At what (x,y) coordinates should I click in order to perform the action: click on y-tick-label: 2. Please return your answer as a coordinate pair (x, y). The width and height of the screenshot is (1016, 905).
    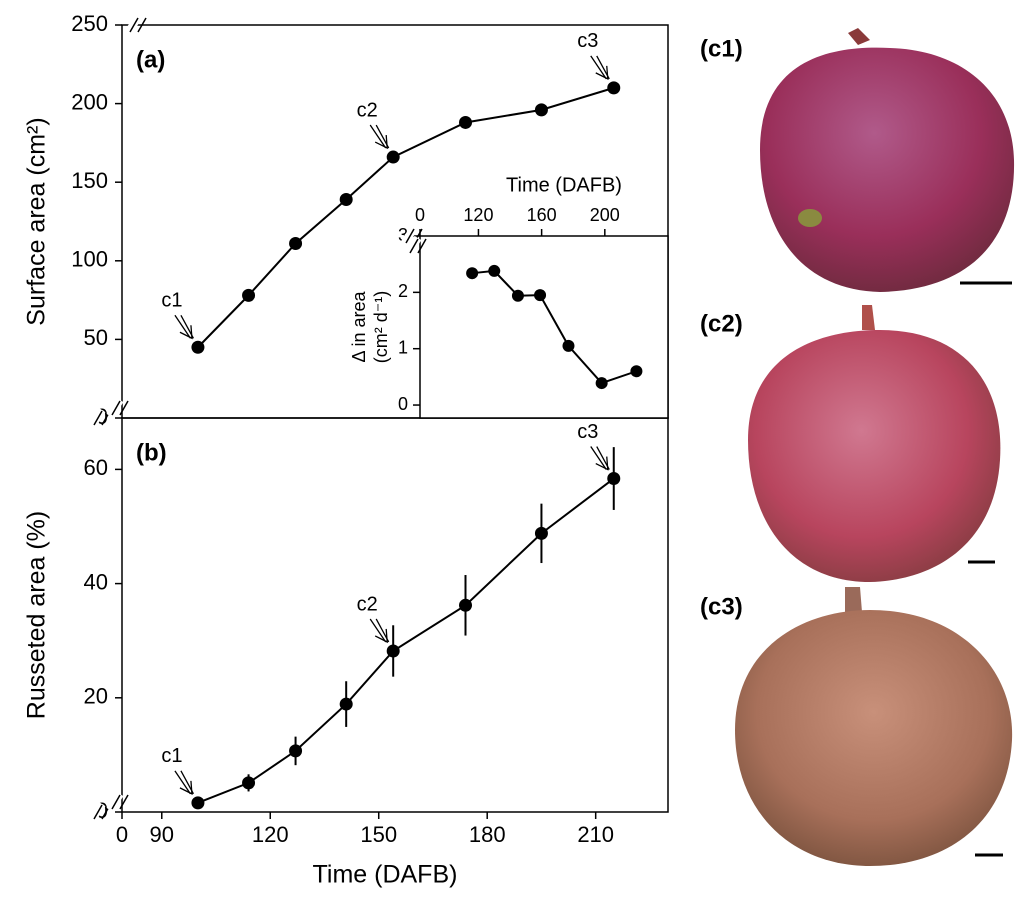
    Looking at the image, I should click on (403, 291).